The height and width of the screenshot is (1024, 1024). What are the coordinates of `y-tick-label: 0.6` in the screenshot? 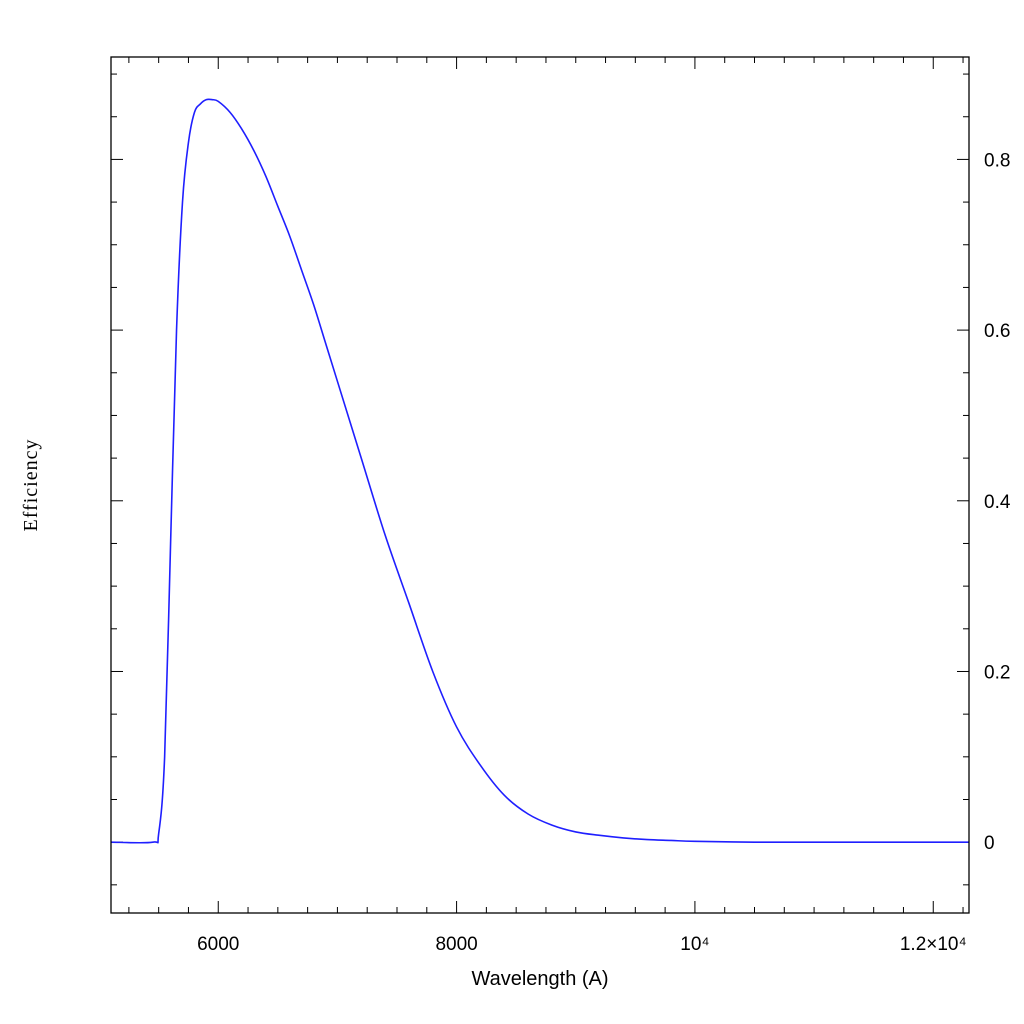 It's located at (997, 331).